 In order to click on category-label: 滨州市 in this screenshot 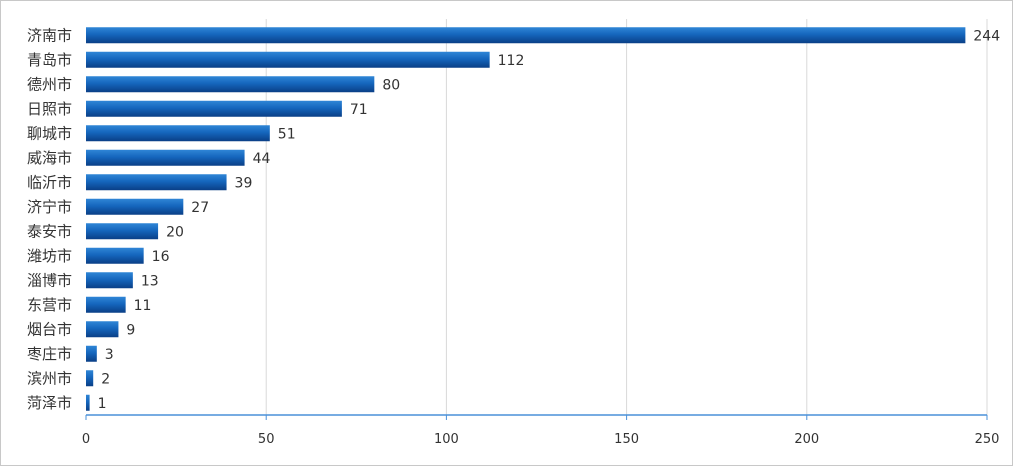, I will do `click(49, 378)`.